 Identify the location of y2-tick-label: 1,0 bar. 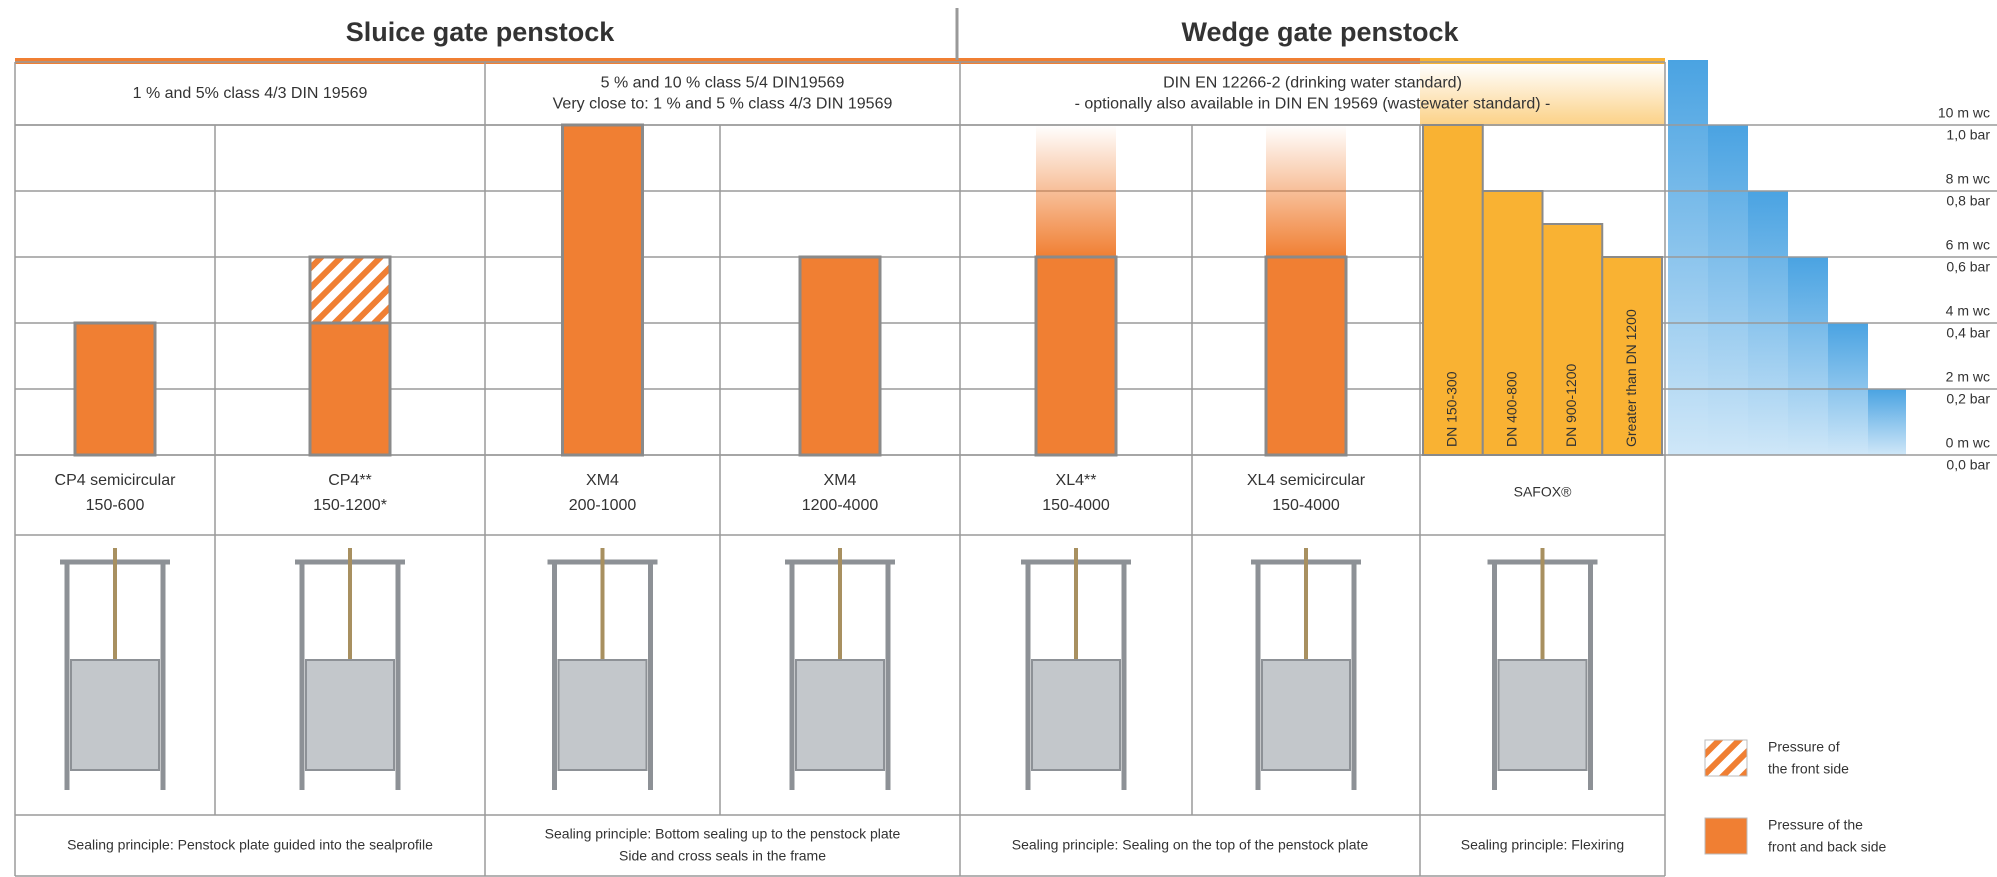
(1968, 135).